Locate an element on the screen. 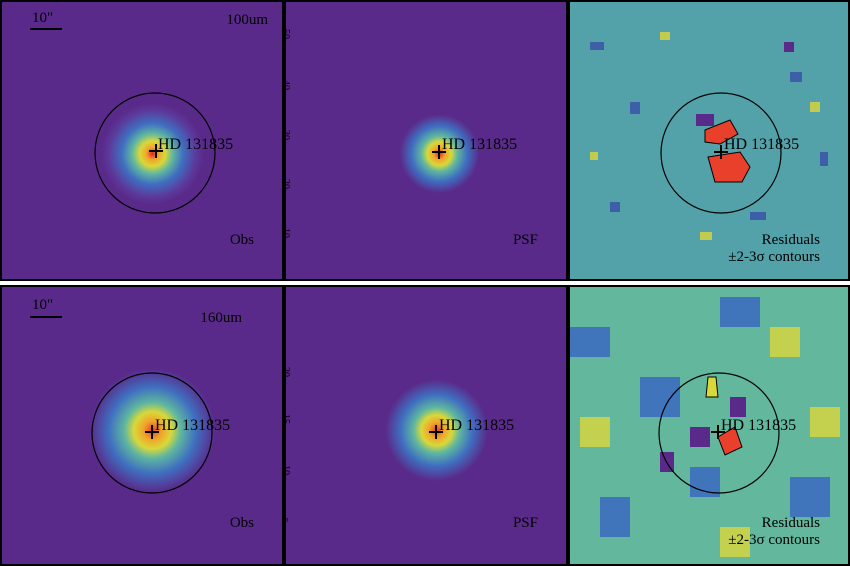 This screenshot has height=566, width=850. wavelength-label: 160um is located at coordinates (221, 318).